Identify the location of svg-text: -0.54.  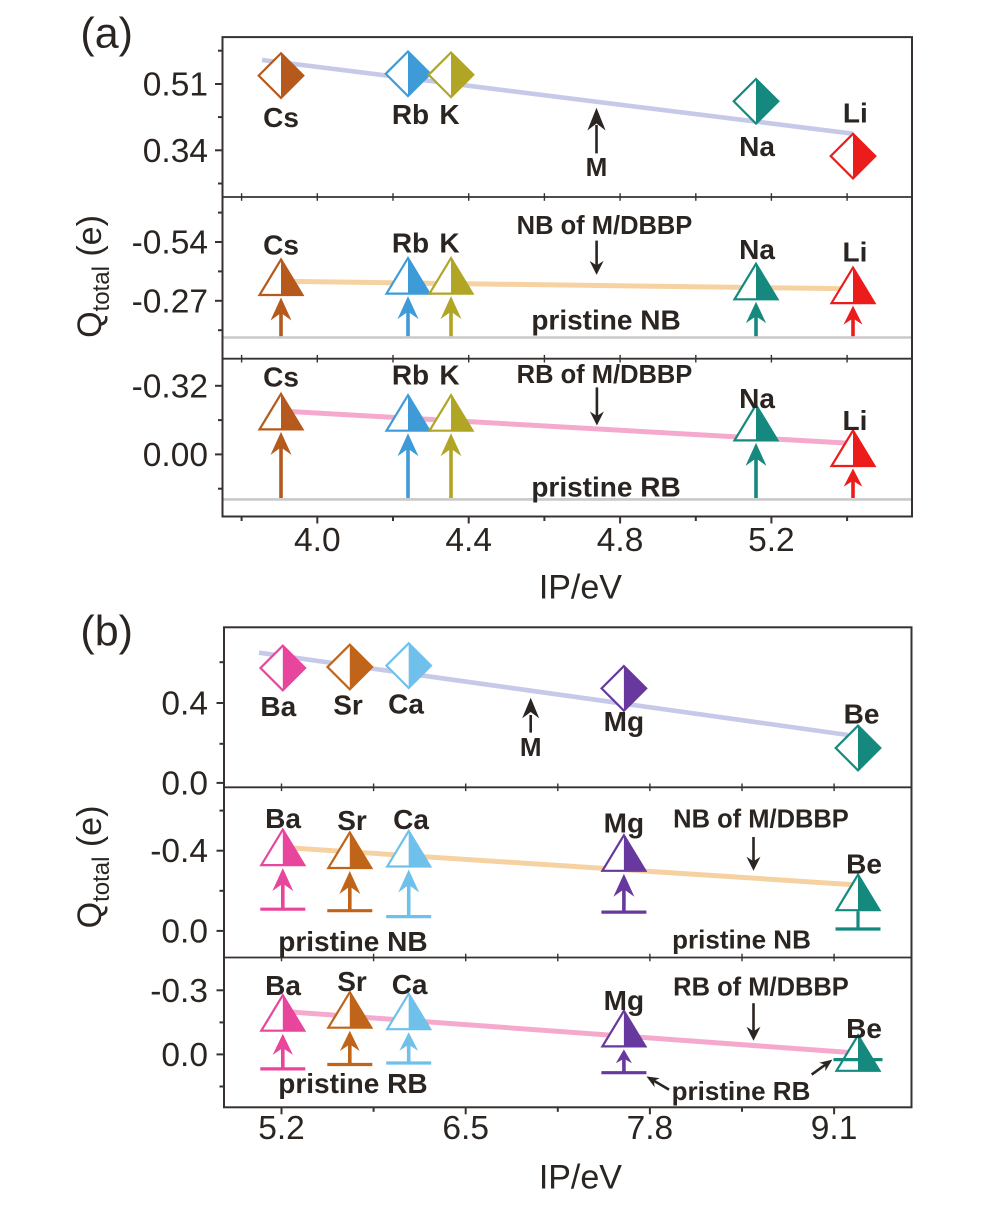
(170, 243).